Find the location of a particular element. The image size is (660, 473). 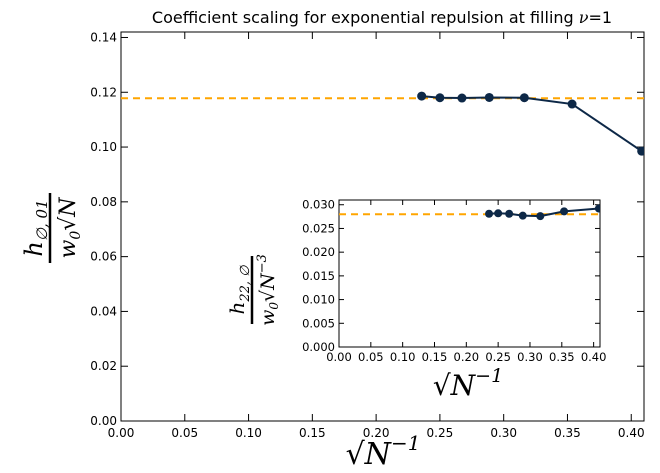

main-xlabel: √N−1 is located at coordinates (383, 451).